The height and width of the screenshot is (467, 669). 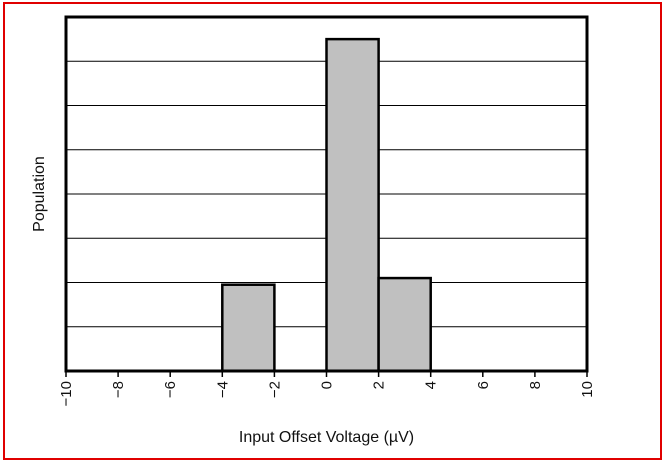 I want to click on x-tick-label: 2, so click(x=379, y=385).